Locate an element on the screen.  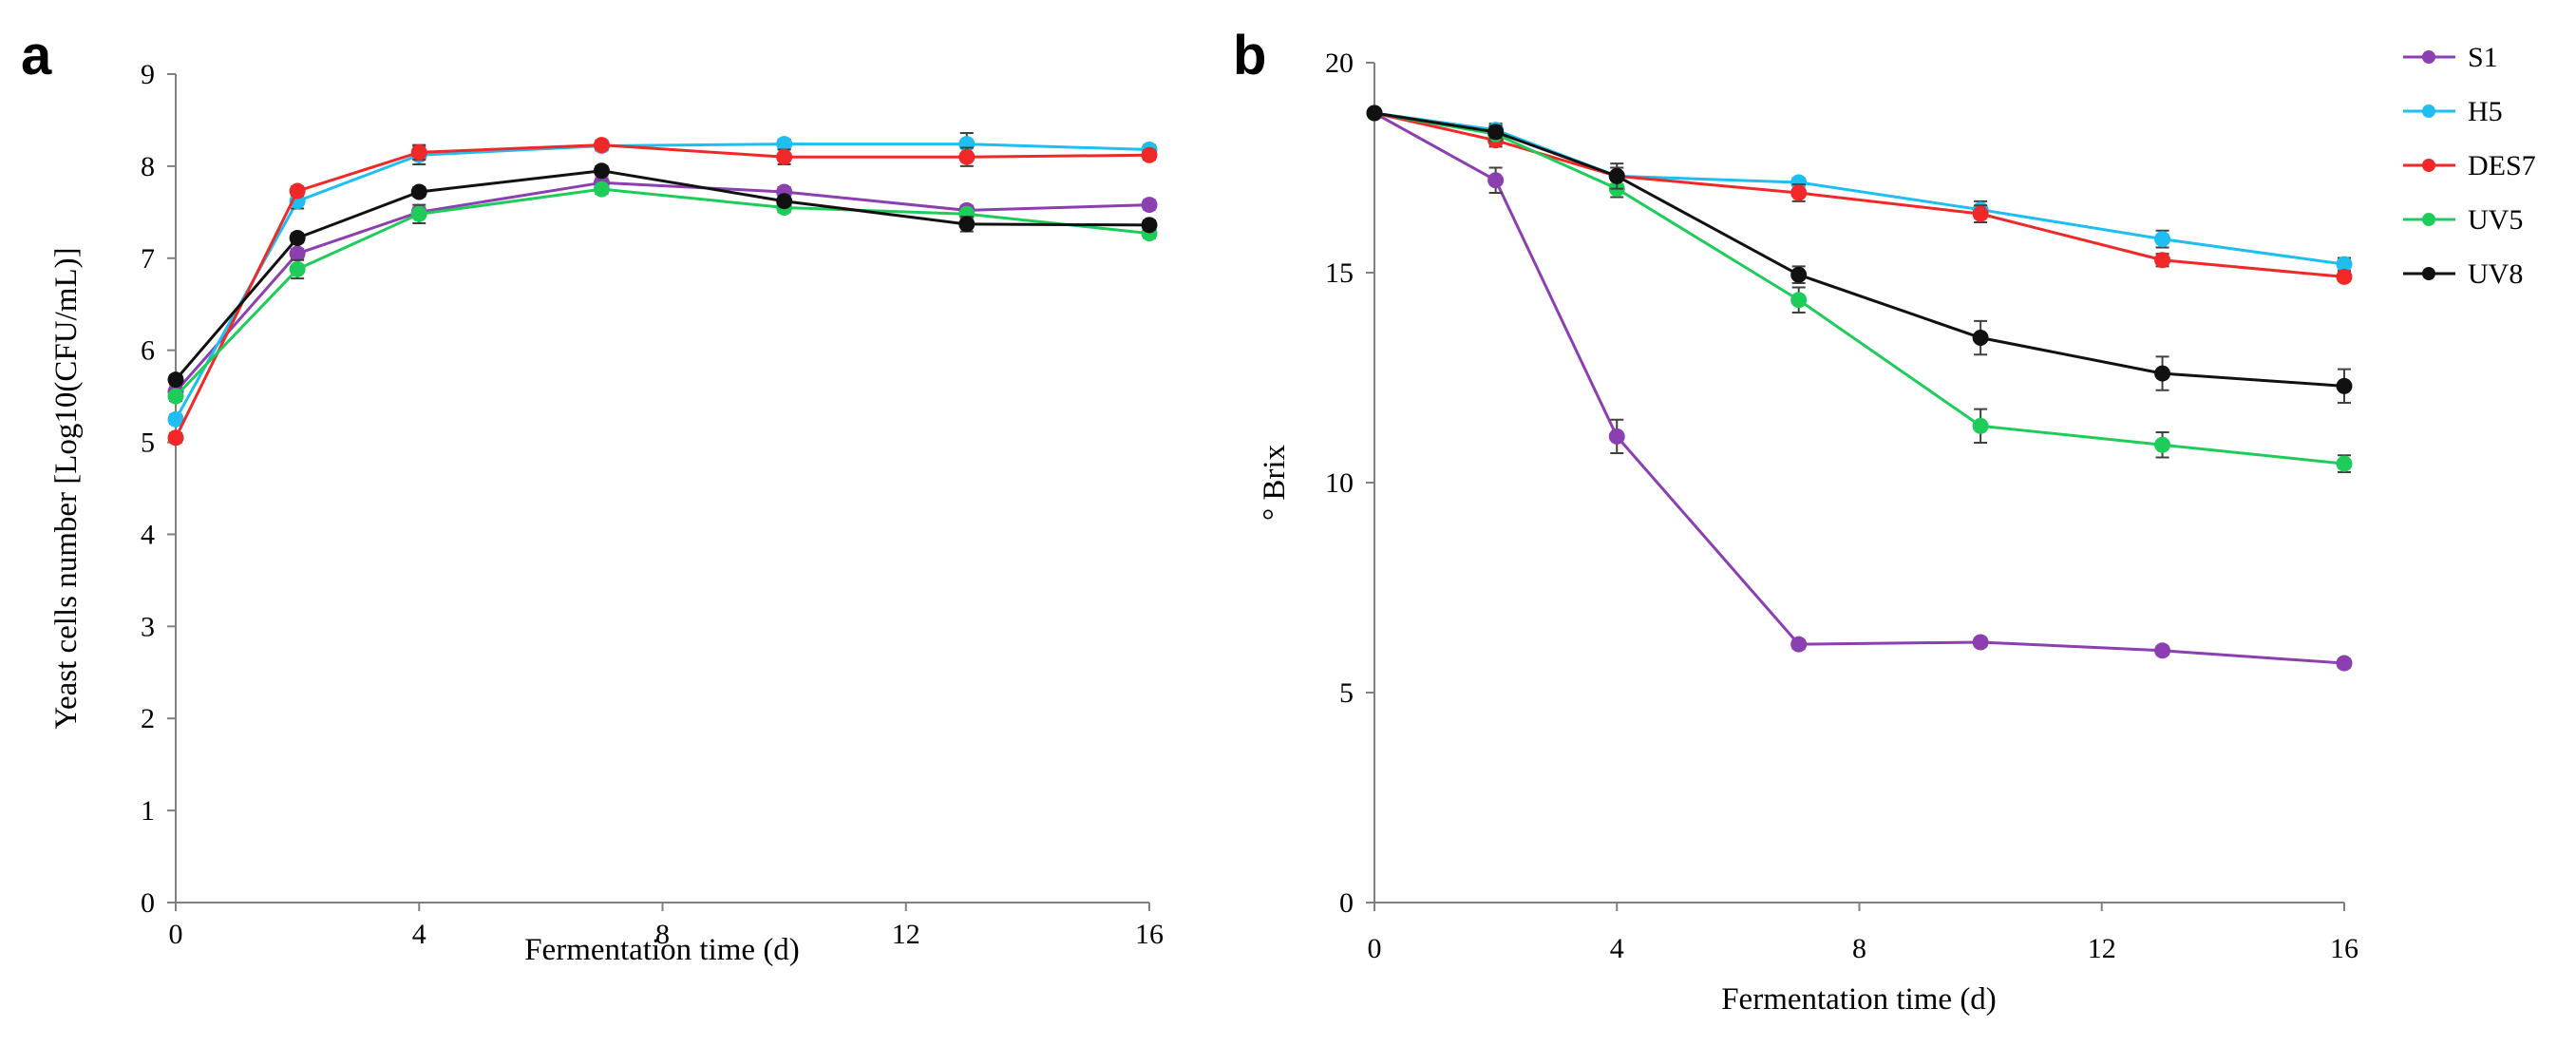
series-line-DES7-a is located at coordinates (662, 291).